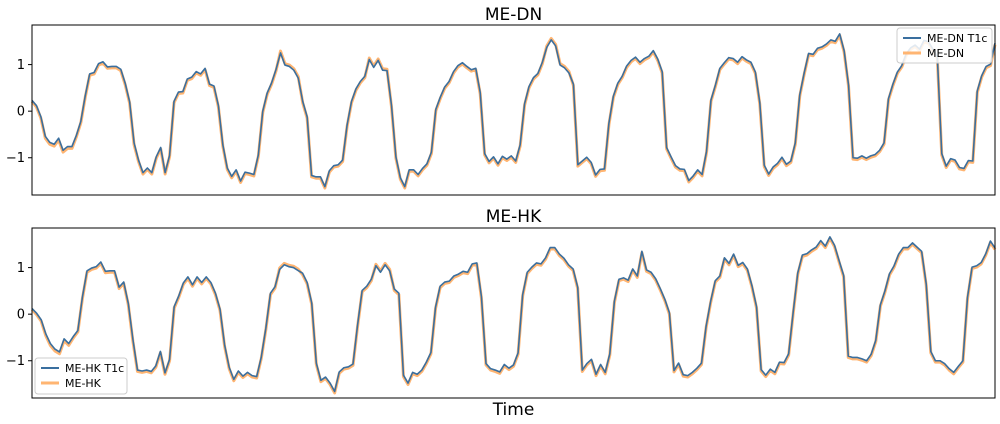 Image resolution: width=1000 pixels, height=424 pixels. I want to click on chart-title: ME-HK, so click(514, 217).